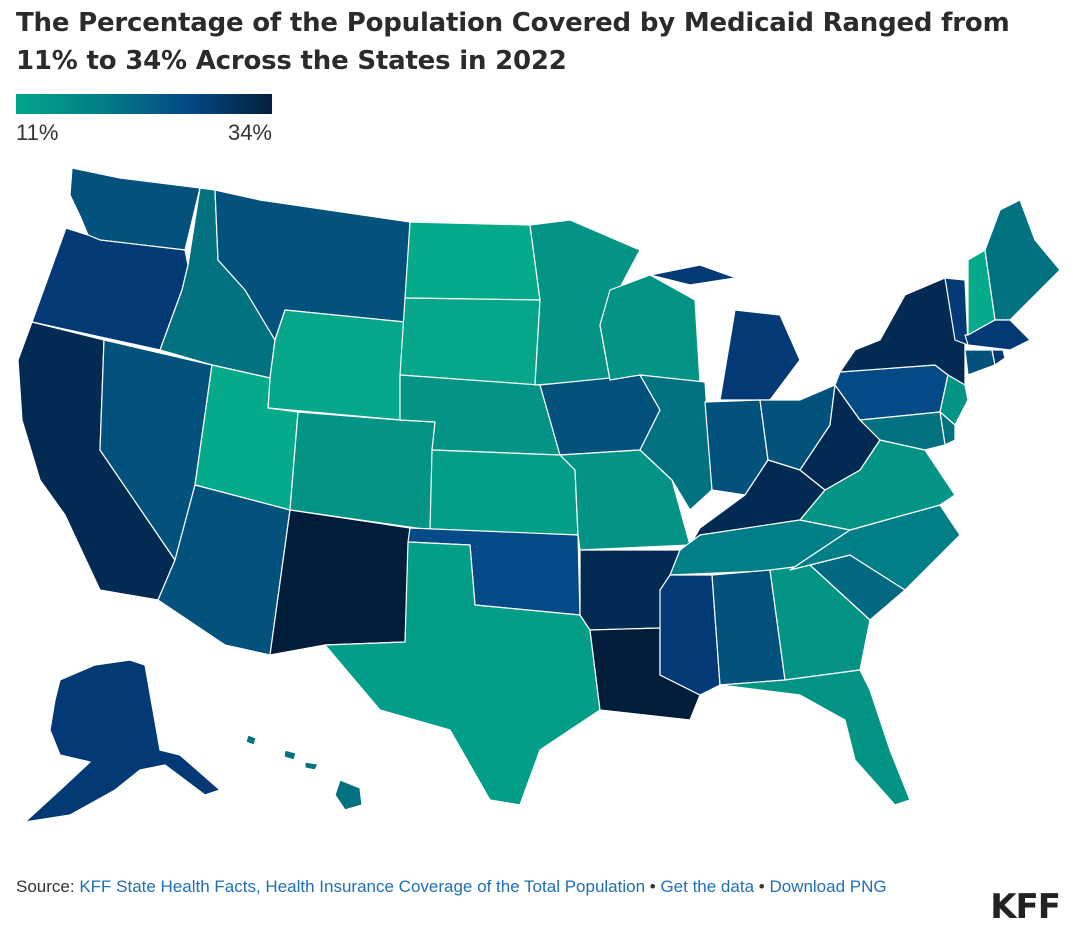 This screenshot has width=1078, height=937. I want to click on color-legend: 11% 34%, so click(144, 120).